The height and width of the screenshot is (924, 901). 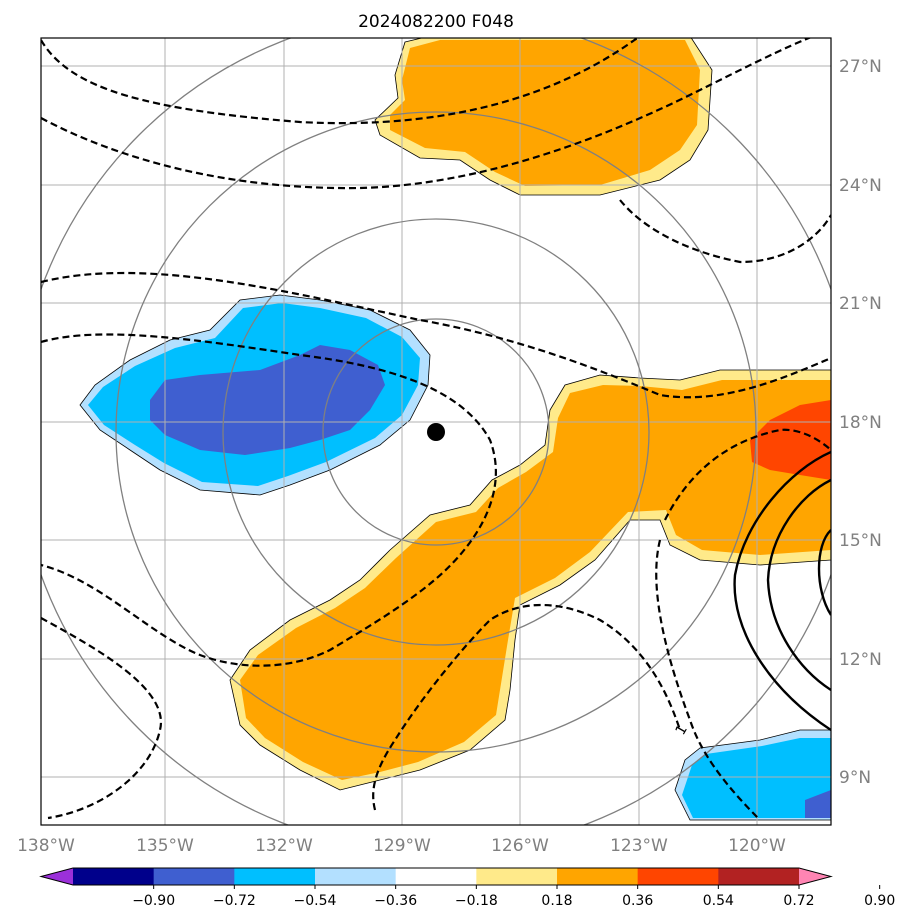 I want to click on colorbar-extend-high, so click(x=815, y=876).